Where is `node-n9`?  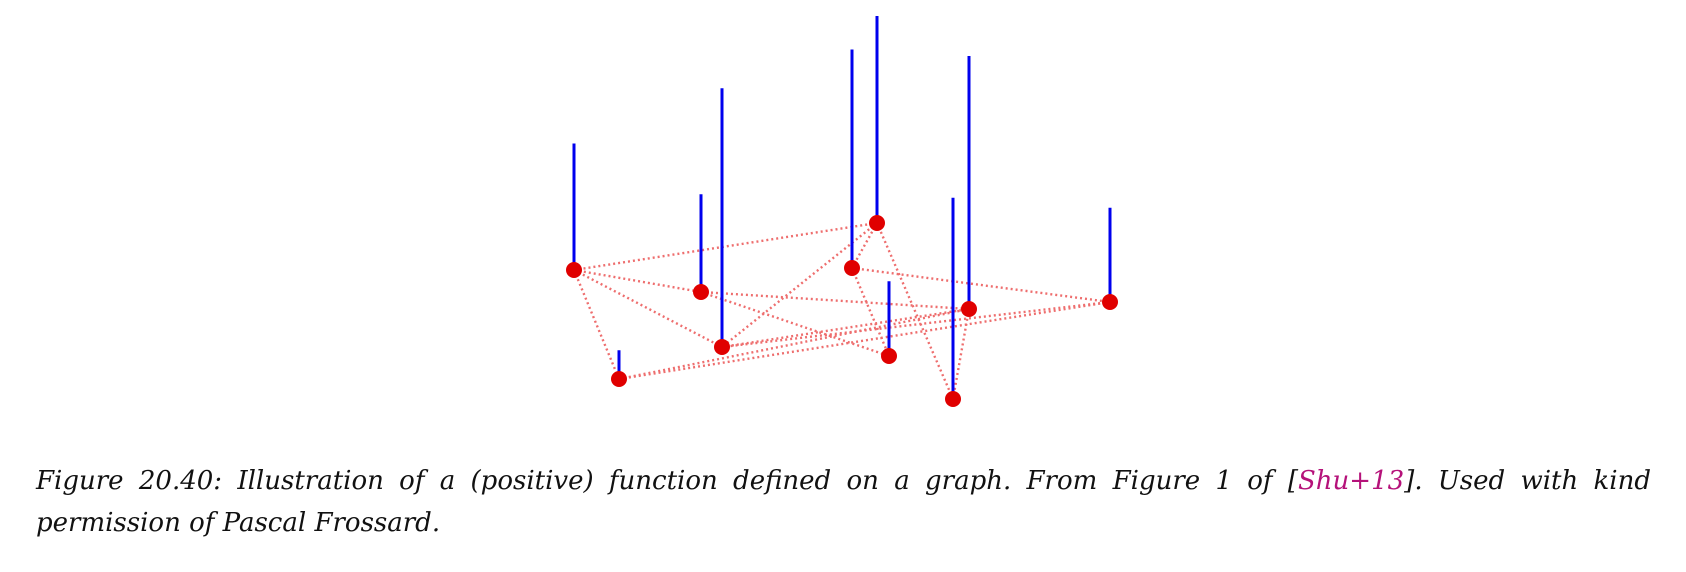
node-n9 is located at coordinates (953, 399).